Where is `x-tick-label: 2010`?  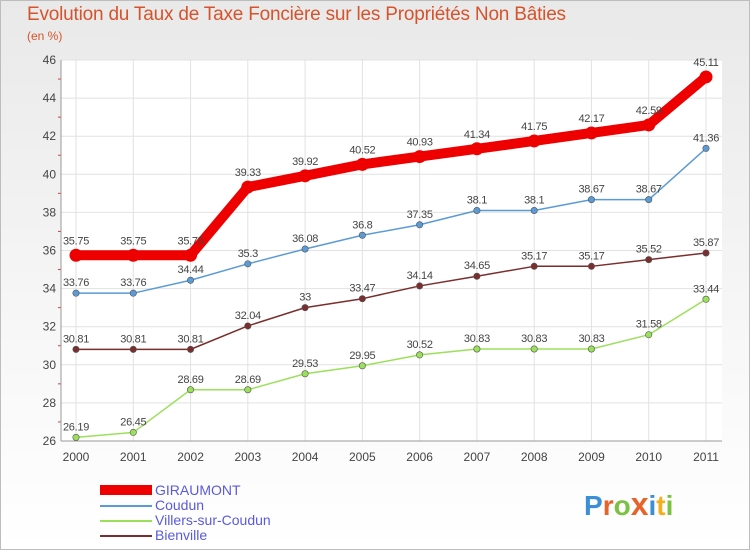 x-tick-label: 2010 is located at coordinates (648, 457).